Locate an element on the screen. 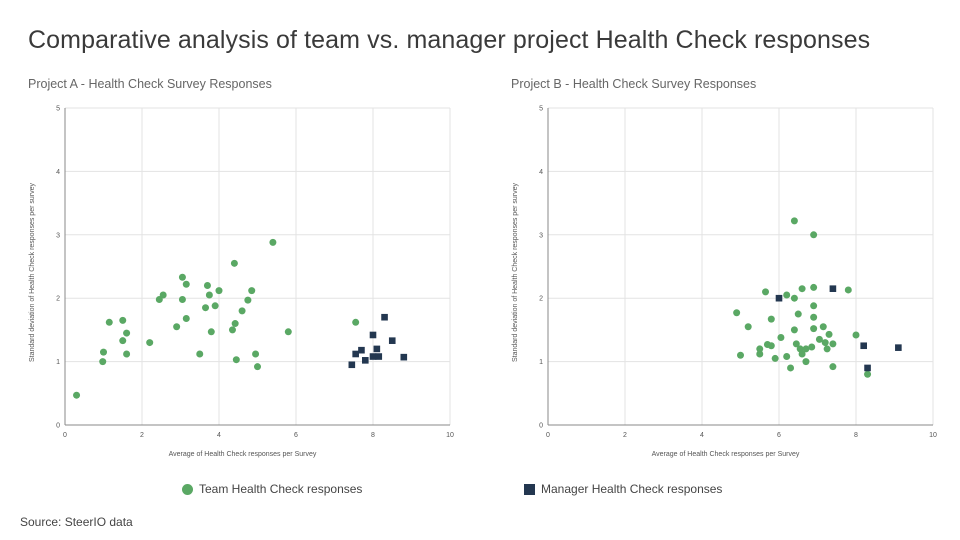 This screenshot has height=540, width=960. y-tick-label: 2 is located at coordinates (58, 299).